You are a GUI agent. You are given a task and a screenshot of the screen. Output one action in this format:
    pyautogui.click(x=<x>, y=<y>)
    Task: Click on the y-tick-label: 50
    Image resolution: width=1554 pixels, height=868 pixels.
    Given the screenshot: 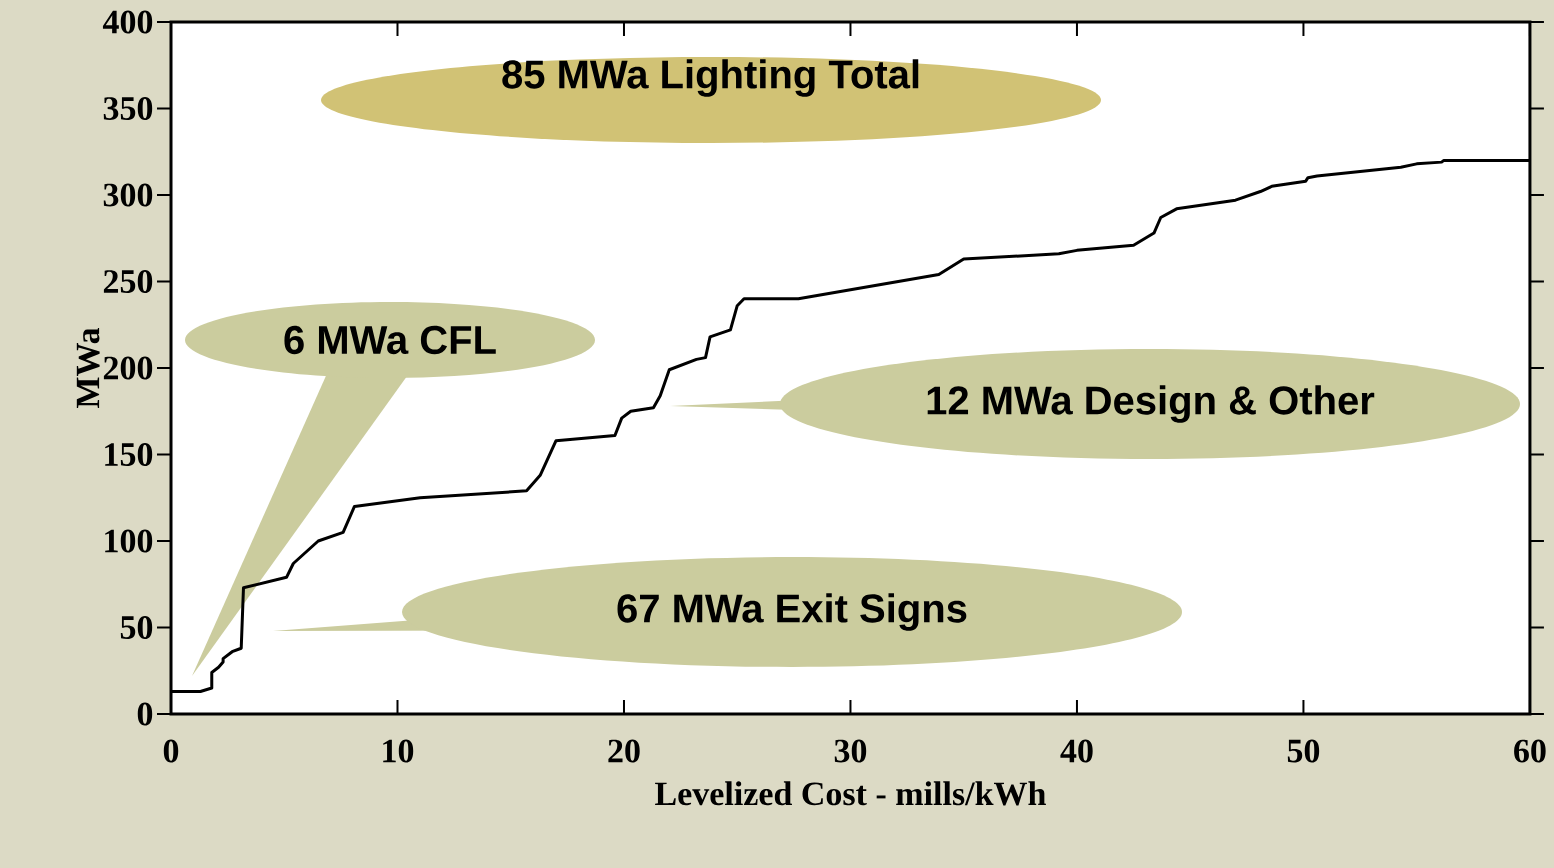 What is the action you would take?
    pyautogui.click(x=136, y=627)
    